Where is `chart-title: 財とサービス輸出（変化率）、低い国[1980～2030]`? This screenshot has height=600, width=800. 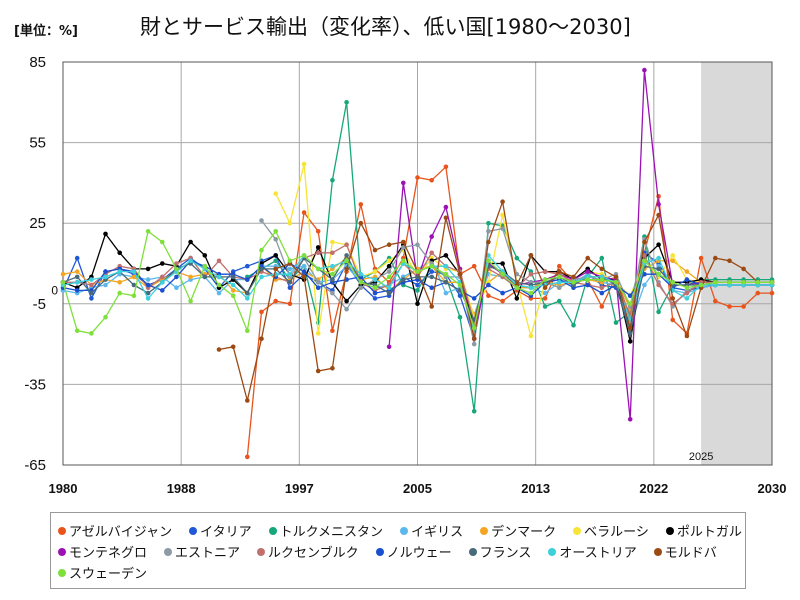 chart-title: 財とサービス輸出（変化率）、低い国[1980～2030] is located at coordinates (385, 27).